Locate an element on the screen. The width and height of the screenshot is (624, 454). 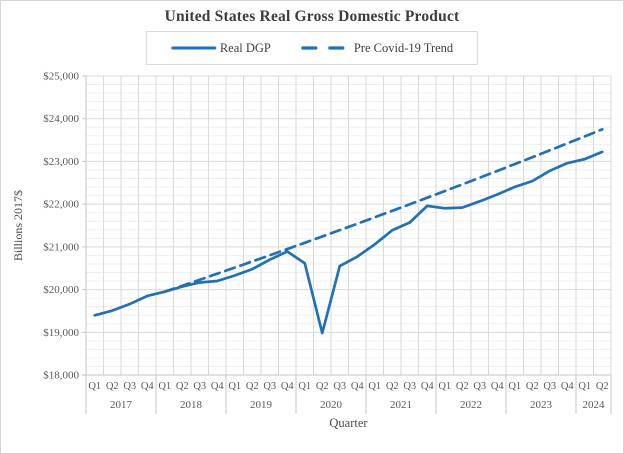
legend-label-trend: Pre Covid-19 Trend is located at coordinates (403, 47).